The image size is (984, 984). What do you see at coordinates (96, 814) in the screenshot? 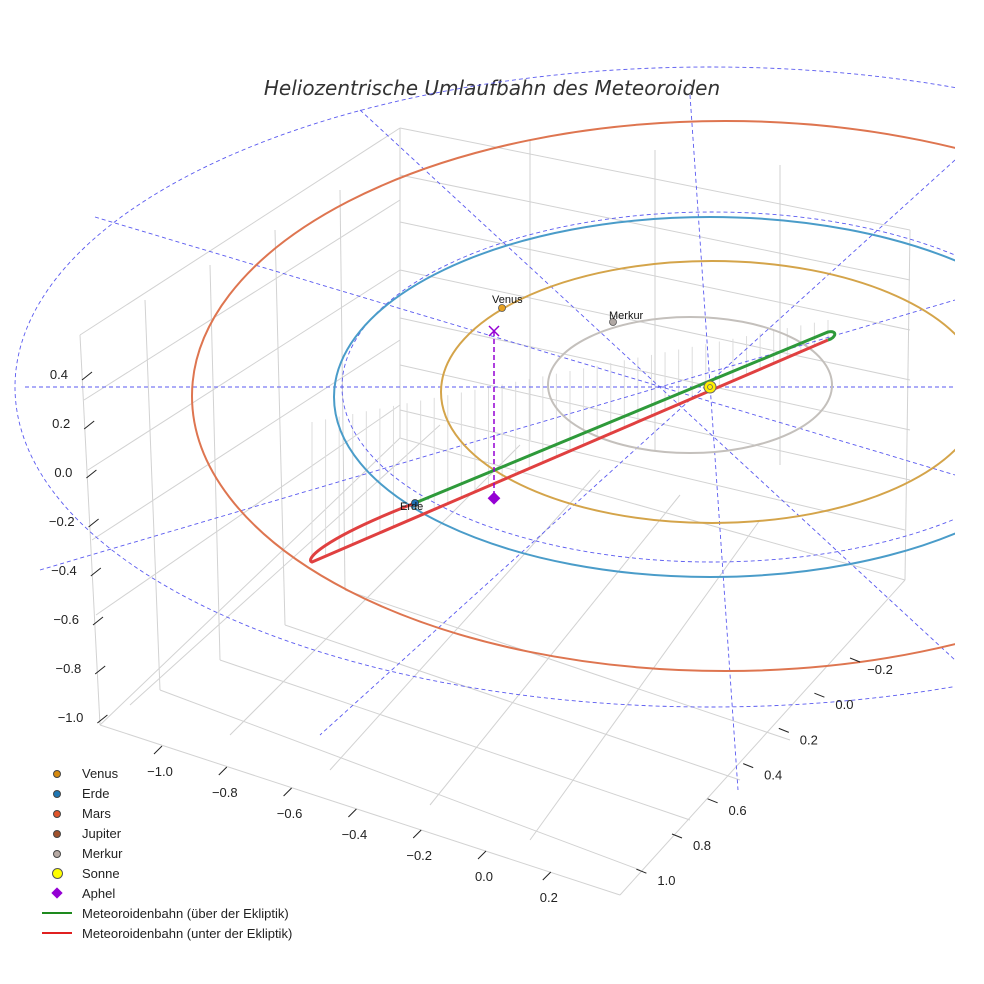
I see `legend-label: Mars` at bounding box center [96, 814].